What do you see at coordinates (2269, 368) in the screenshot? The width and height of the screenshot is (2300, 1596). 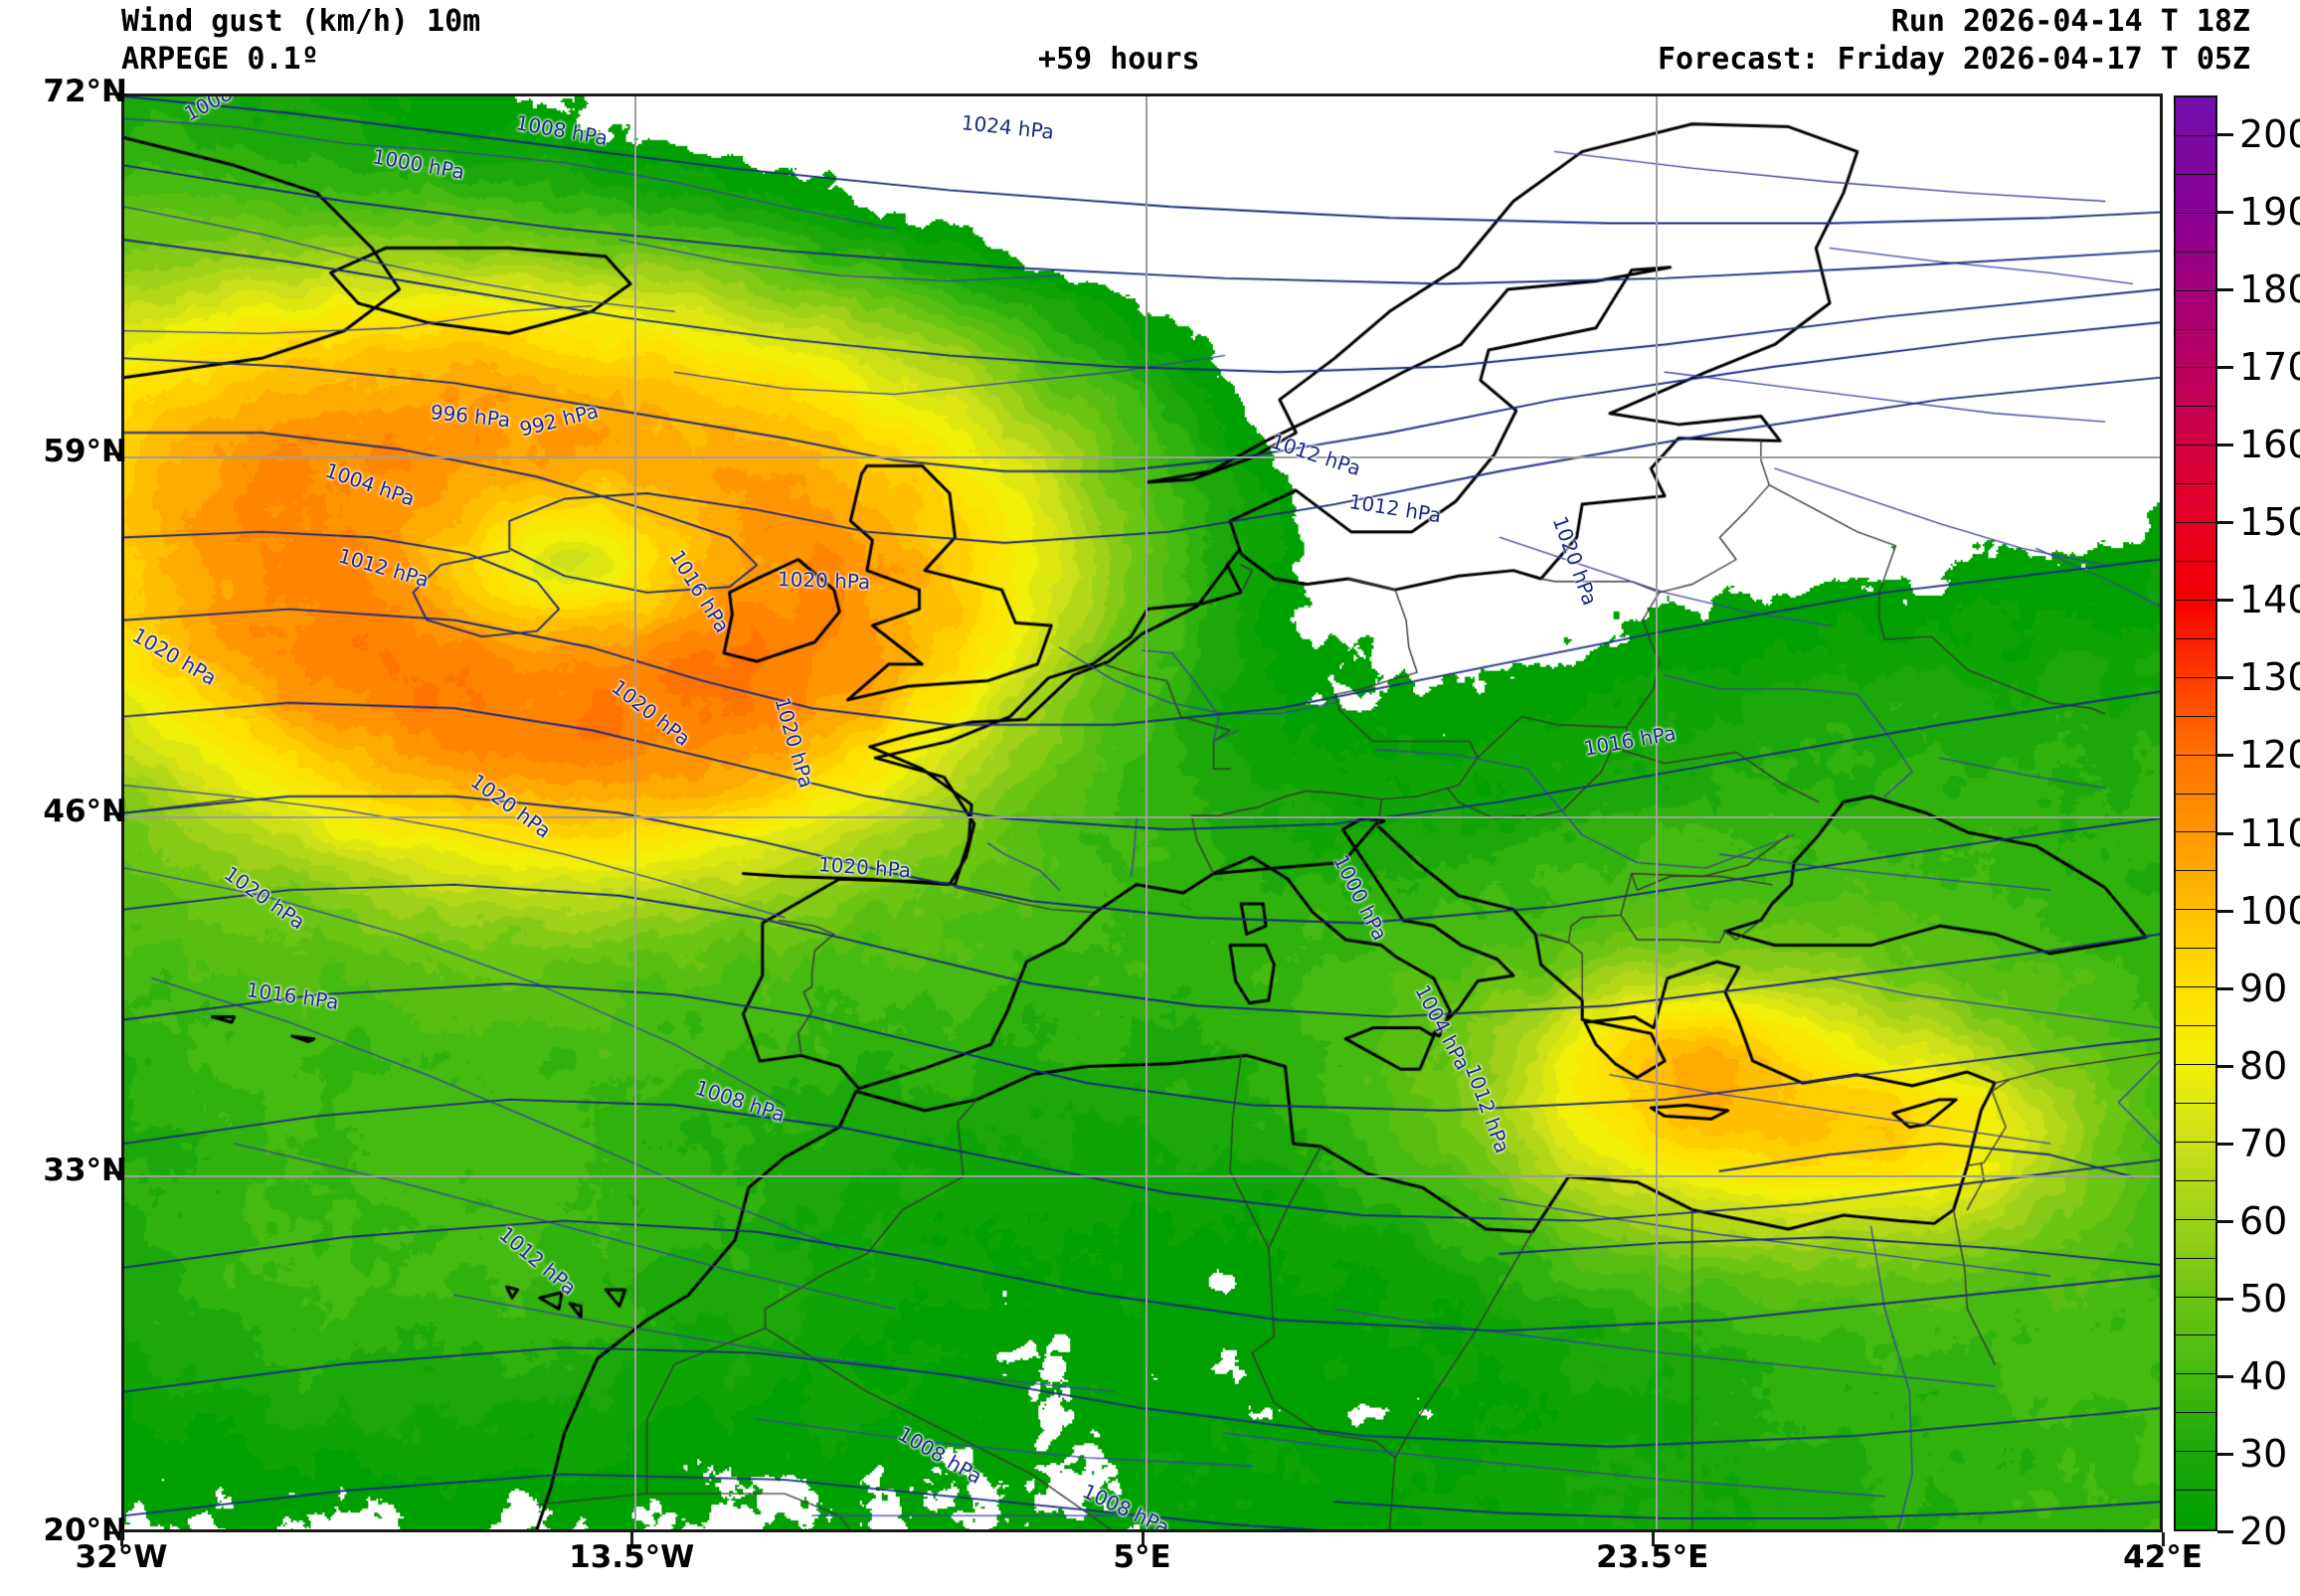 I see `colorbar-tick-label-15: 170` at bounding box center [2269, 368].